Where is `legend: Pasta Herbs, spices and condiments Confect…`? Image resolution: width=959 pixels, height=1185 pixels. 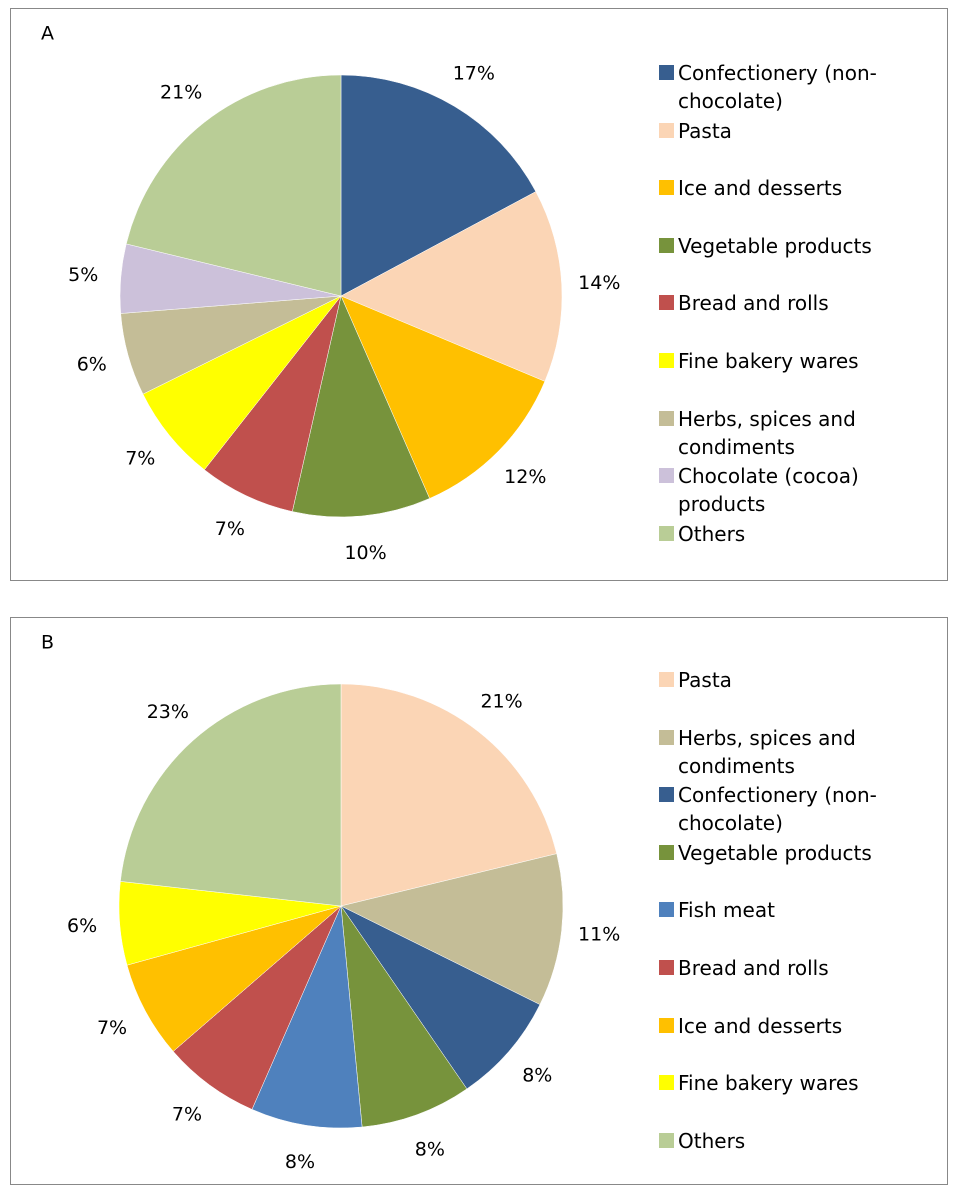 legend: Pasta Herbs, spices and condiments Confect… is located at coordinates (794, 925).